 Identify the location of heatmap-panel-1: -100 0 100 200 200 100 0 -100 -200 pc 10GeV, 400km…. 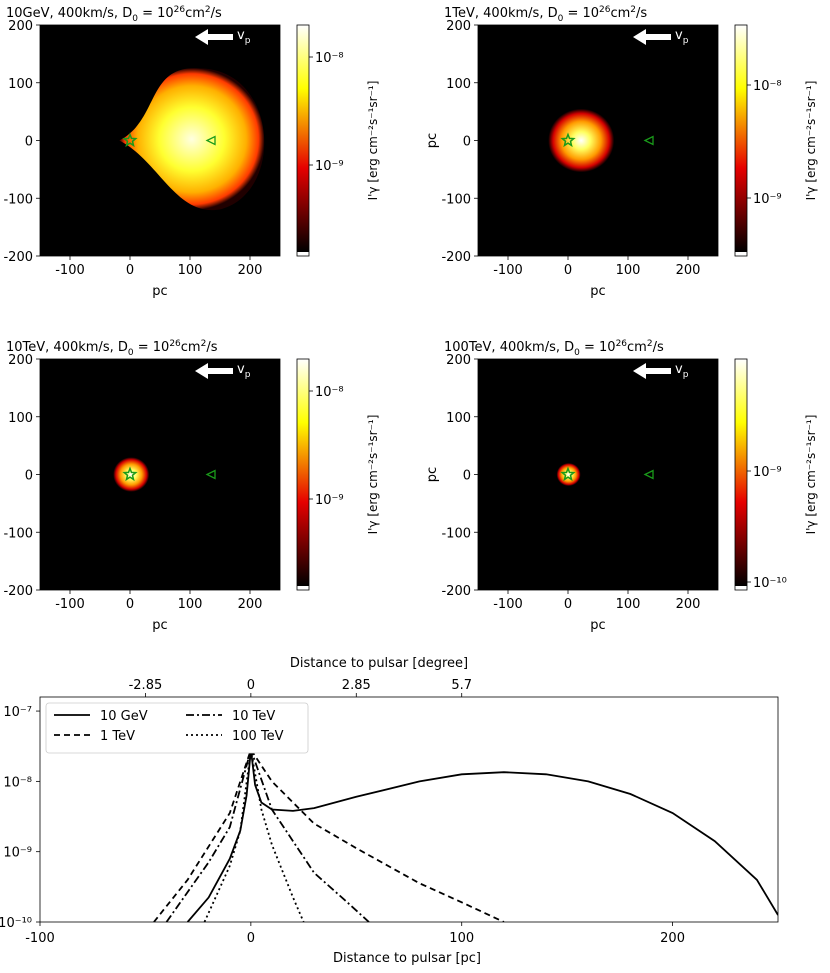
(191, 152).